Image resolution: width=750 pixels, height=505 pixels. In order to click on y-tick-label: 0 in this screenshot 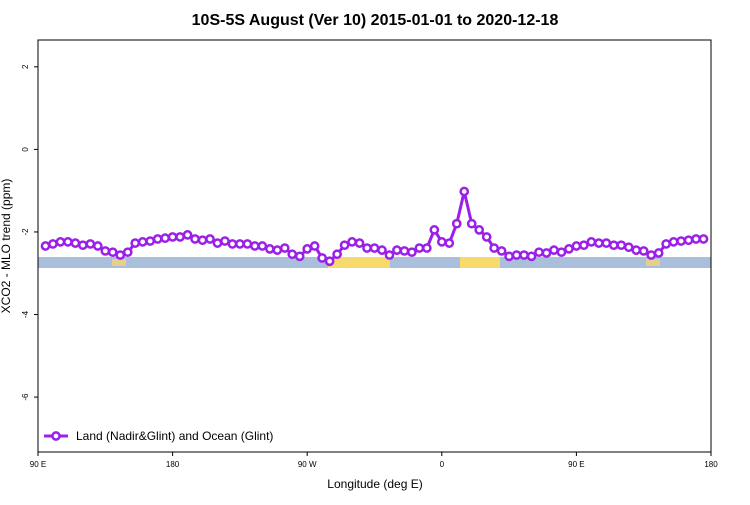, I will do `click(25, 149)`.